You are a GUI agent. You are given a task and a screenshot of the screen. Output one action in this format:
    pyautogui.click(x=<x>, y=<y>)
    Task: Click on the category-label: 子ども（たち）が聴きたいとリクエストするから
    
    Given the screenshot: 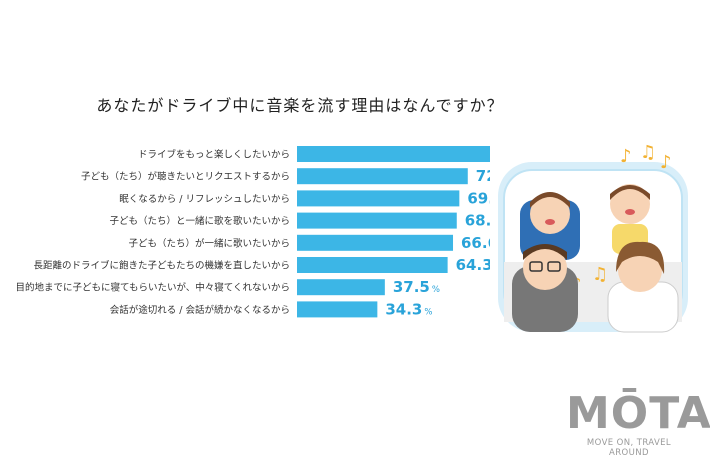 What is the action you would take?
    pyautogui.click(x=185, y=177)
    